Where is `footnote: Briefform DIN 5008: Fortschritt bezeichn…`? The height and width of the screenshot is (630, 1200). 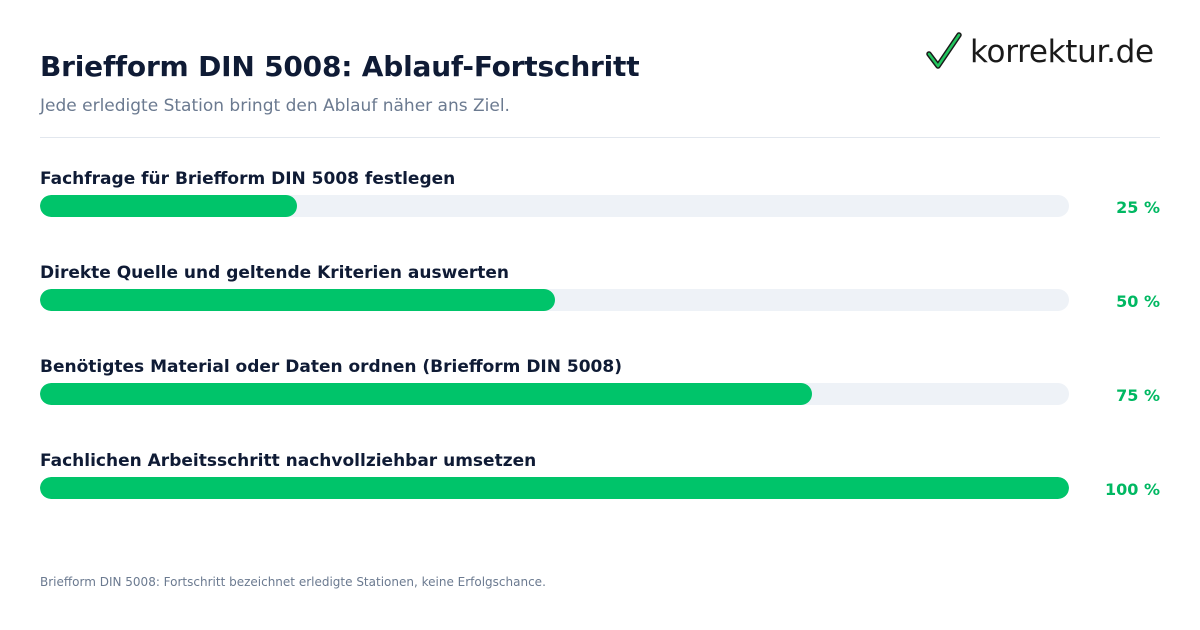 footnote: Briefform DIN 5008: Fortschritt bezeichn… is located at coordinates (293, 582).